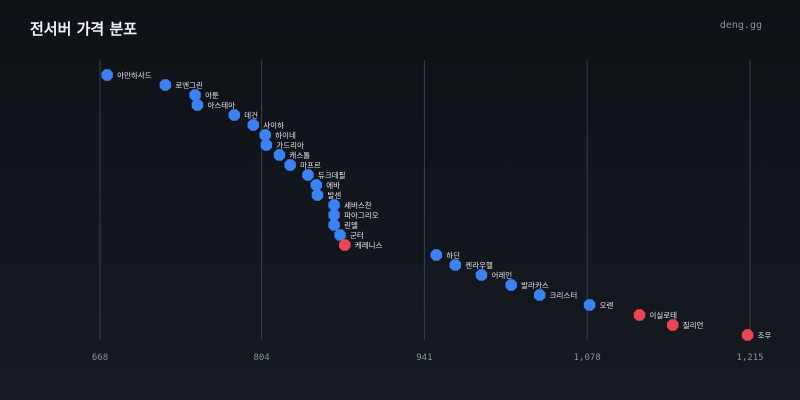 The width and height of the screenshot is (800, 400). What do you see at coordinates (740, 25) in the screenshot?
I see `brand-label: deng.gg` at bounding box center [740, 25].